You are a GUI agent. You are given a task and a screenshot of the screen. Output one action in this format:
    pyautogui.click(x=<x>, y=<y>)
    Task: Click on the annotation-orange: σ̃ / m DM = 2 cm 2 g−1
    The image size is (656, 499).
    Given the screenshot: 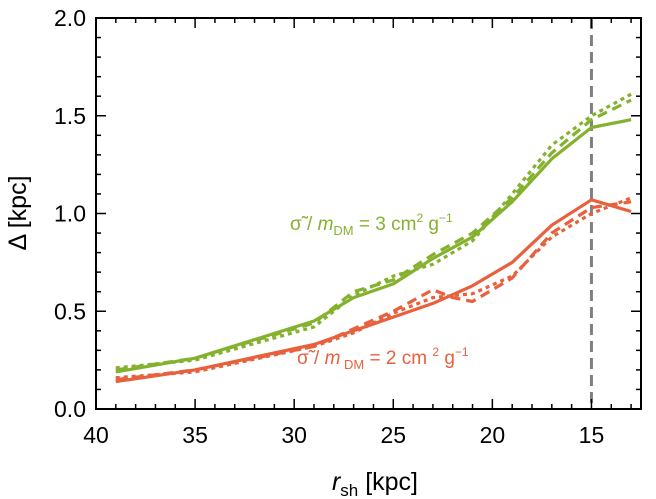 What is the action you would take?
    pyautogui.click(x=383, y=358)
    